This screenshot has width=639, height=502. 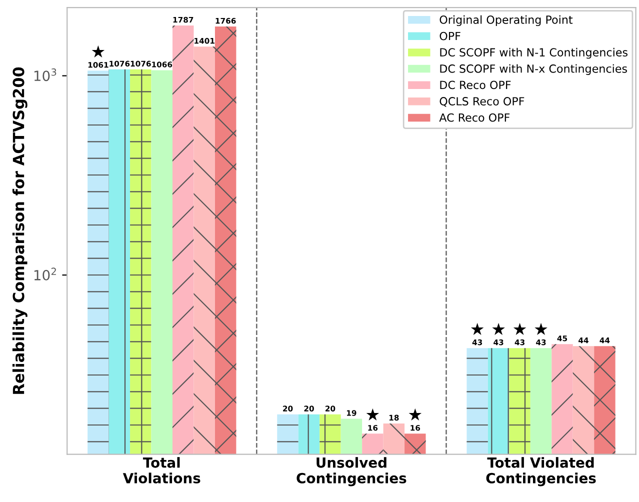 What do you see at coordinates (45, 274) in the screenshot?
I see `y-tick-label: 10$^{2}$` at bounding box center [45, 274].